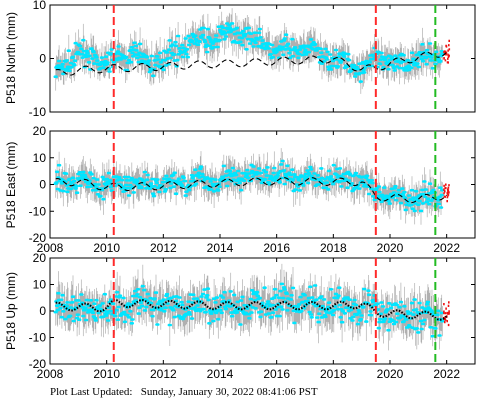 Image resolution: width=481 pixels, height=404 pixels. I want to click on east-y-axis-label: P518 East (mm), so click(11, 185).